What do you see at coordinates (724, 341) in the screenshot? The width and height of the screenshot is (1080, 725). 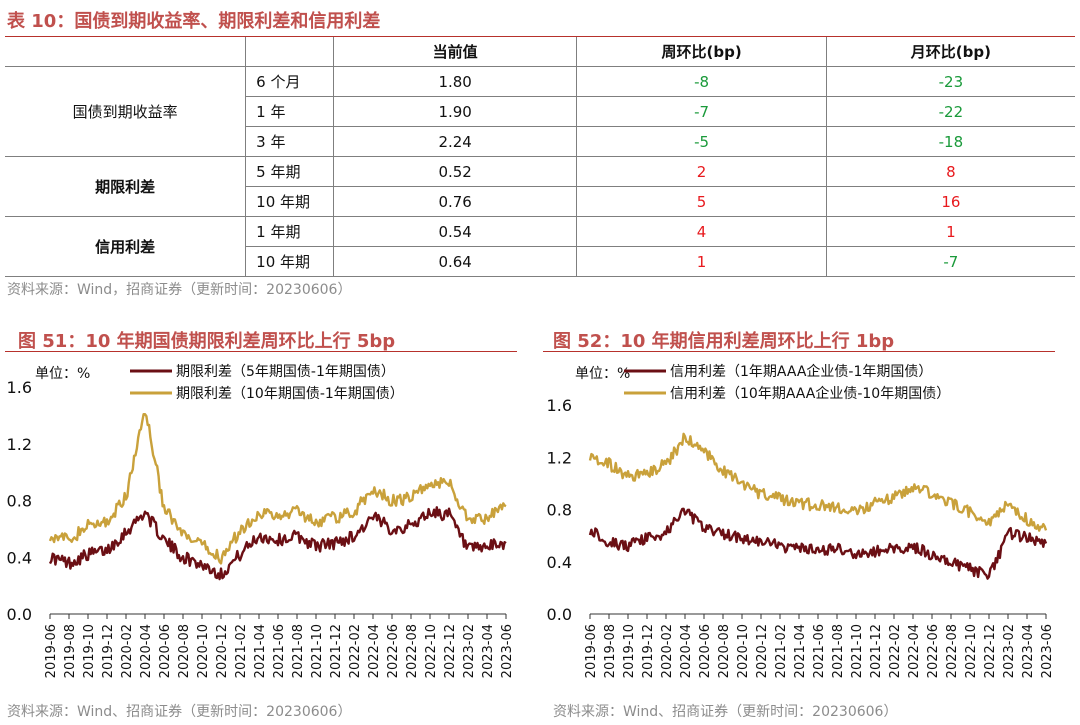 I see `chart-52-title: 图 52：10 年期信用利差周环比上行 1bp` at bounding box center [724, 341].